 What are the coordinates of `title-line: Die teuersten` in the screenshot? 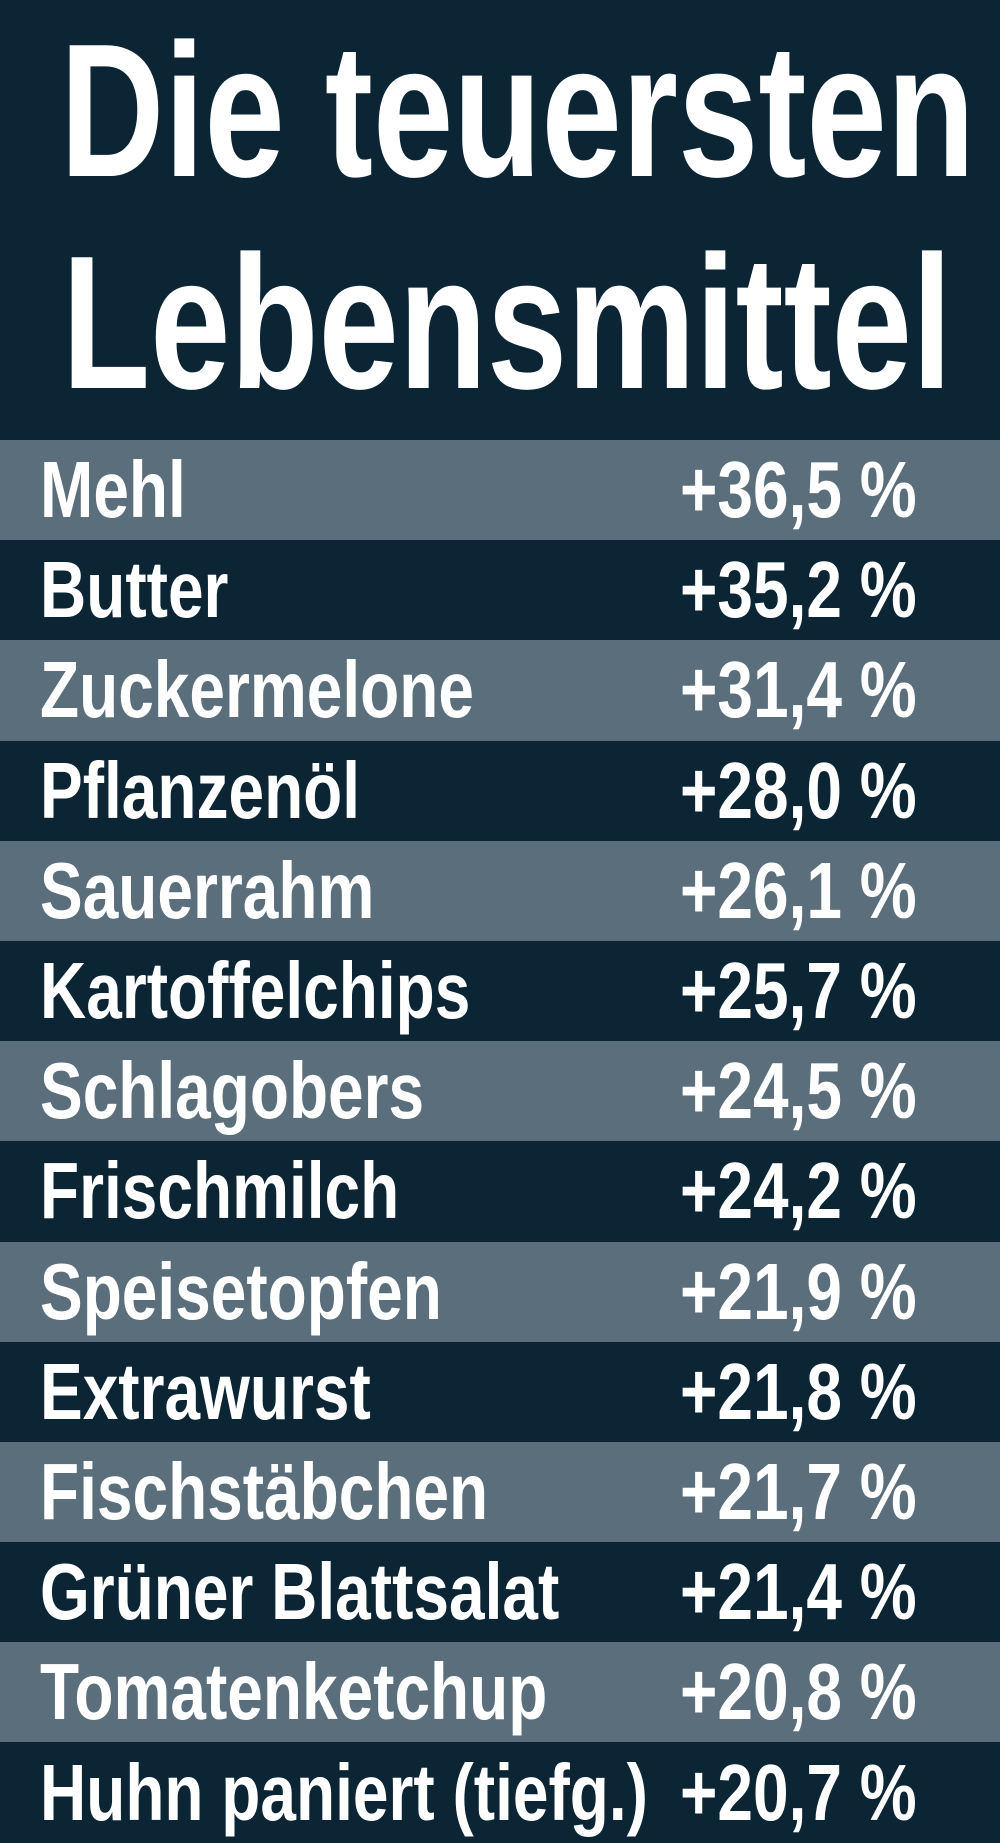 It's located at (517, 111).